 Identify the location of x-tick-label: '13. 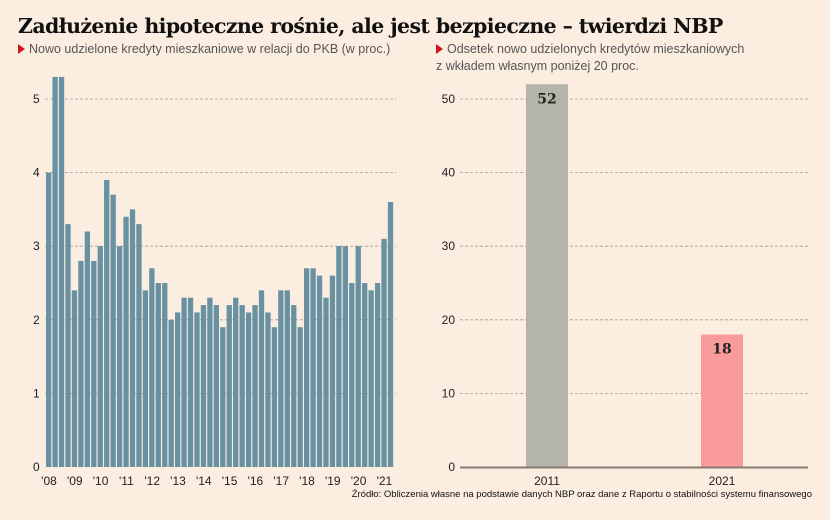
(178, 481).